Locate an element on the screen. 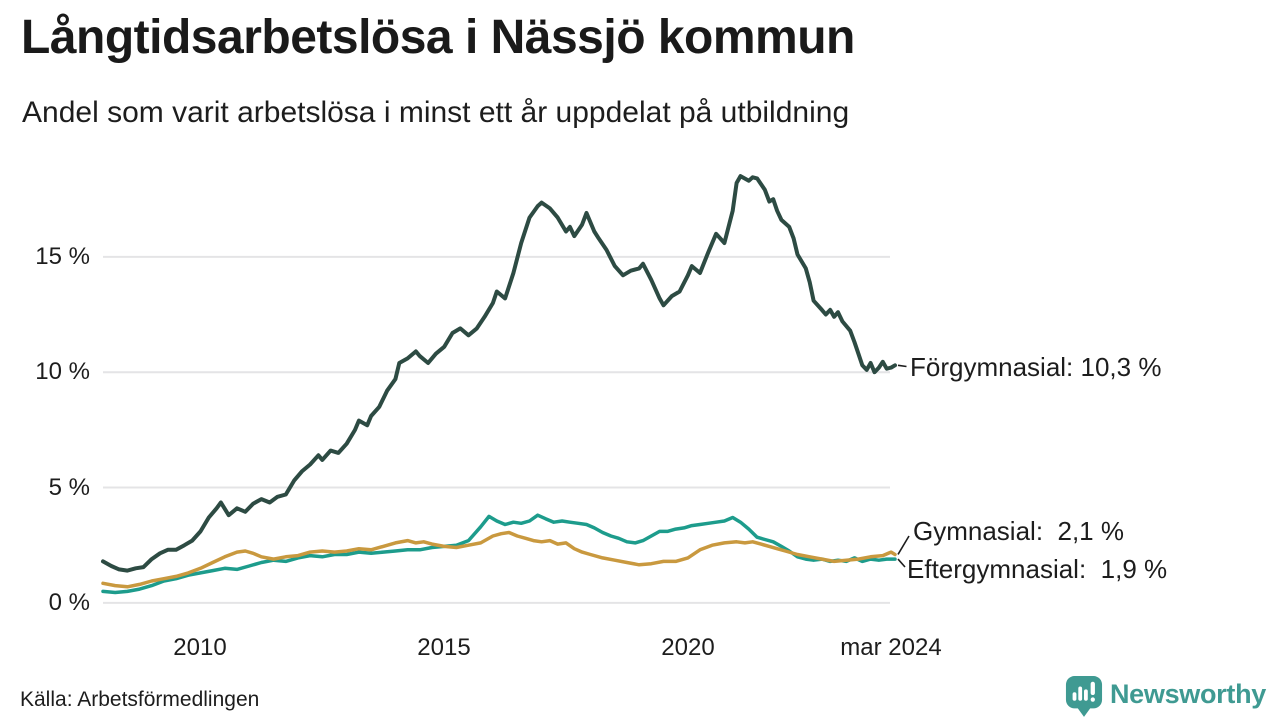 The width and height of the screenshot is (1280, 720). series-line-eftergymnasial is located at coordinates (499, 554).